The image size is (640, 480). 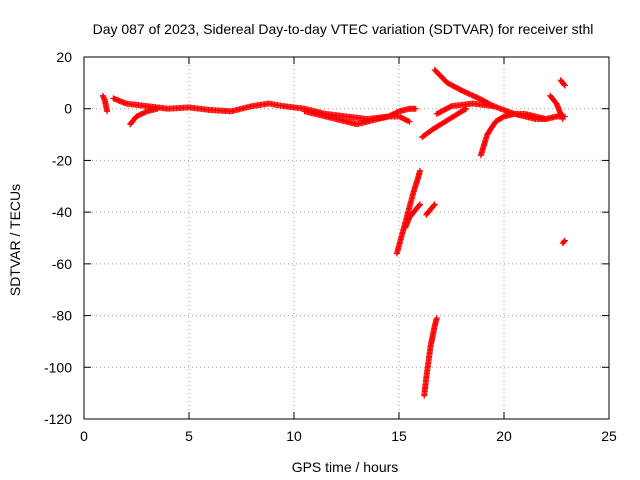 What do you see at coordinates (62, 264) in the screenshot?
I see `y-tick-label: -60` at bounding box center [62, 264].